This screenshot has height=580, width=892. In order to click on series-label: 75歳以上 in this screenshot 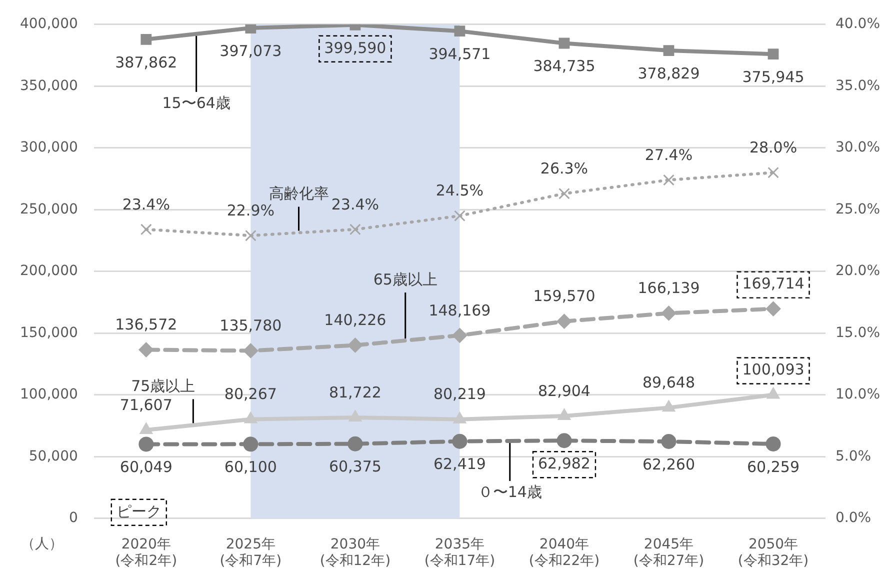, I will do `click(163, 386)`.